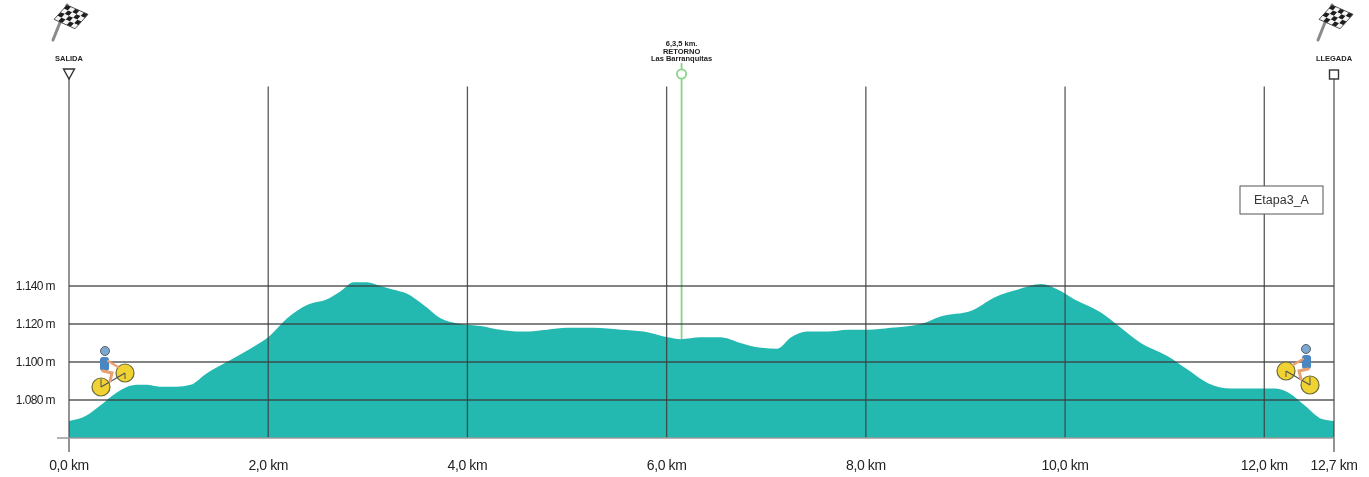  I want to click on x-tick-label: 8,0 km, so click(866, 465).